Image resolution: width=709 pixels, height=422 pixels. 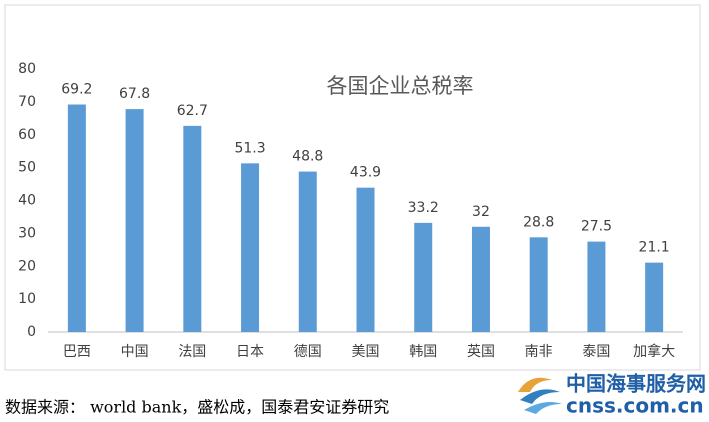 I want to click on x-tick-label: 南非, so click(x=539, y=352).